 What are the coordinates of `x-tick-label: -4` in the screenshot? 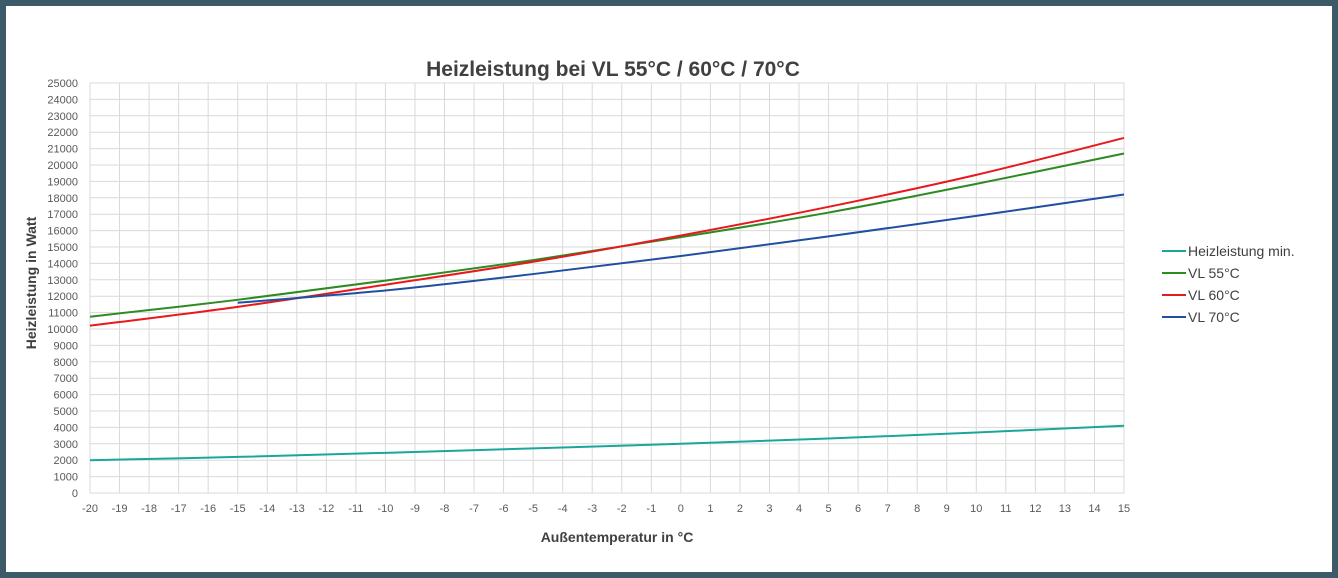 It's located at (563, 509).